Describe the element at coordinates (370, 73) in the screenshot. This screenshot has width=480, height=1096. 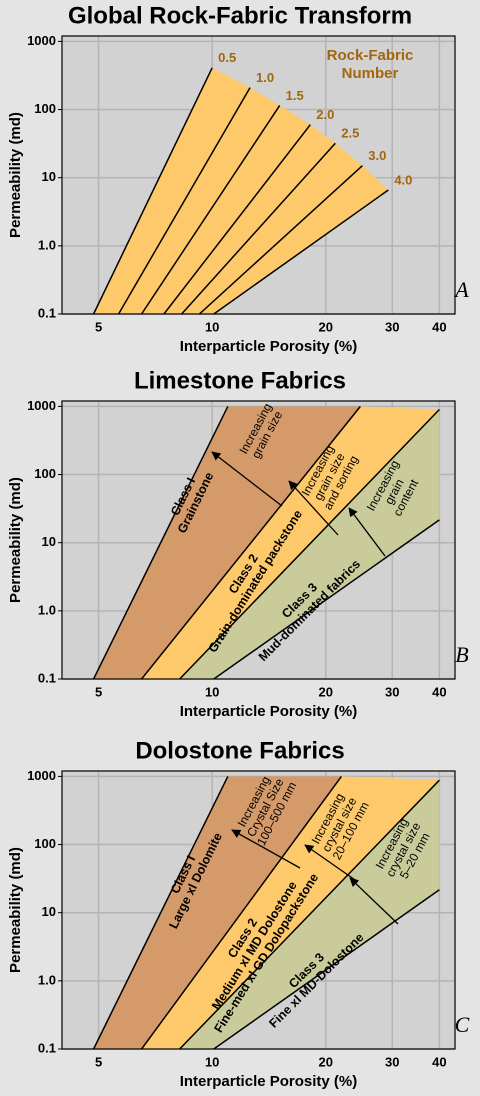
I see `annotation: Number` at that location.